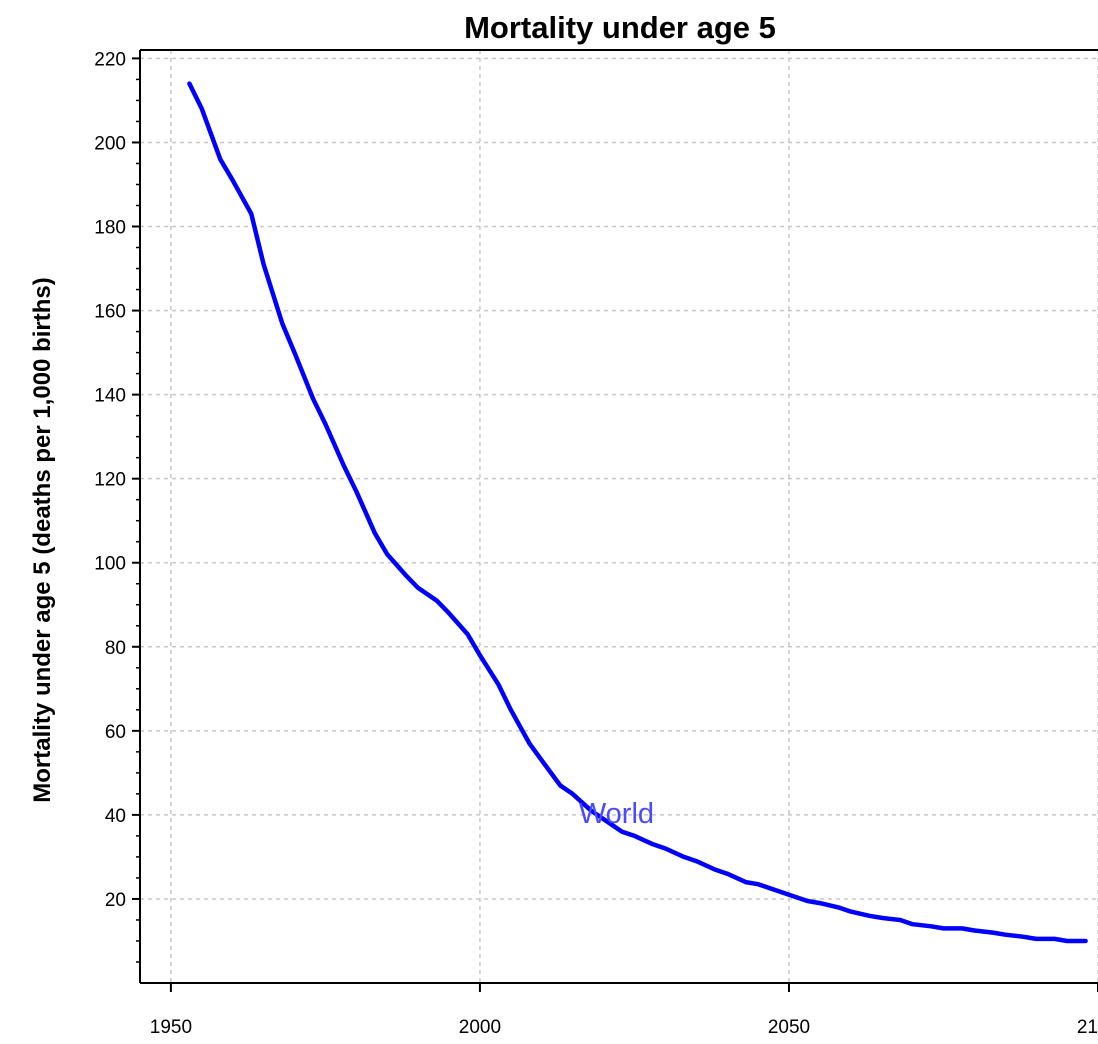 This screenshot has height=1044, width=1098. What do you see at coordinates (115, 732) in the screenshot?
I see `y-tick-label: 60` at bounding box center [115, 732].